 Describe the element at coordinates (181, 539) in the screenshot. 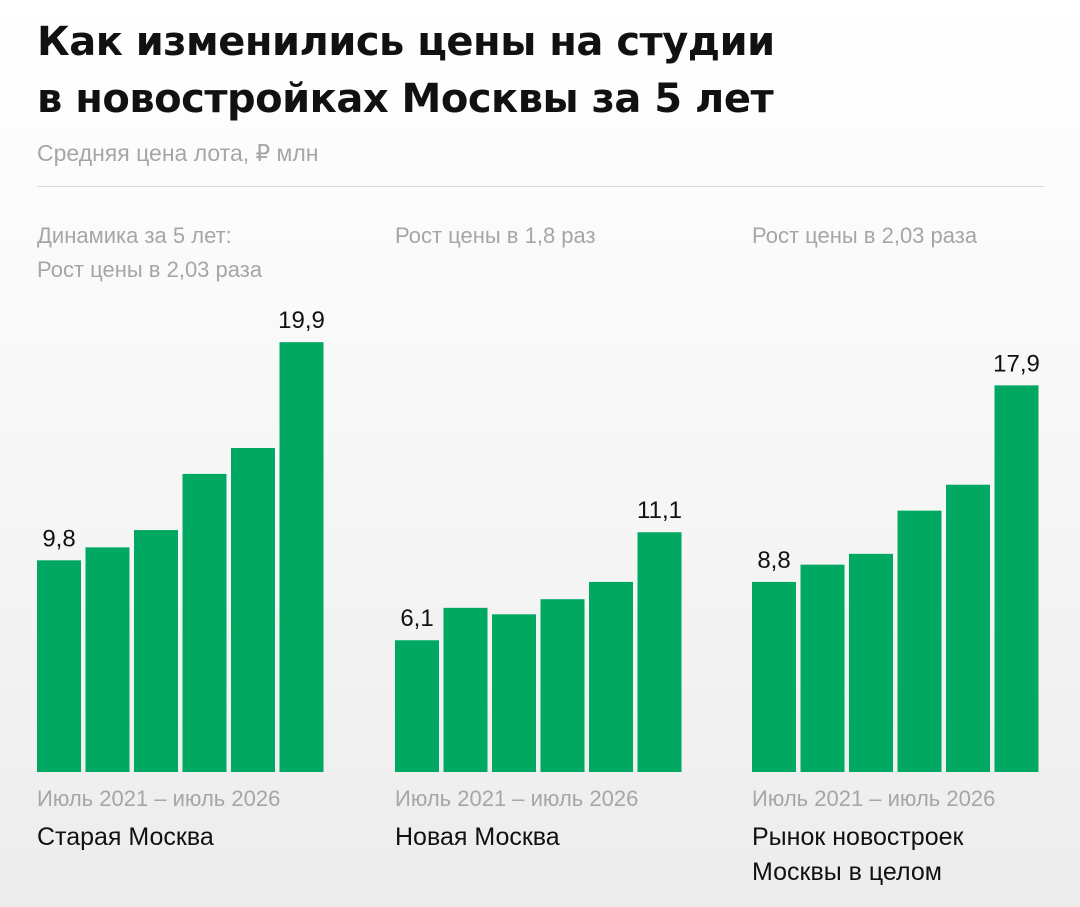

I see `bar-chart-old-moscow: 9,8 19,9` at that location.